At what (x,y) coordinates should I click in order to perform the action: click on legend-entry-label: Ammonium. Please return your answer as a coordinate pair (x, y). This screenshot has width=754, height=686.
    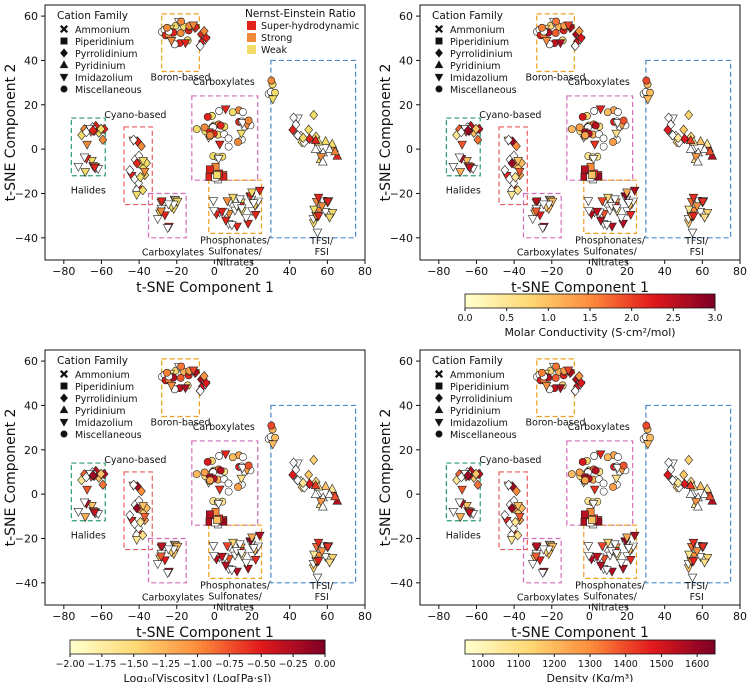
    Looking at the image, I should click on (102, 375).